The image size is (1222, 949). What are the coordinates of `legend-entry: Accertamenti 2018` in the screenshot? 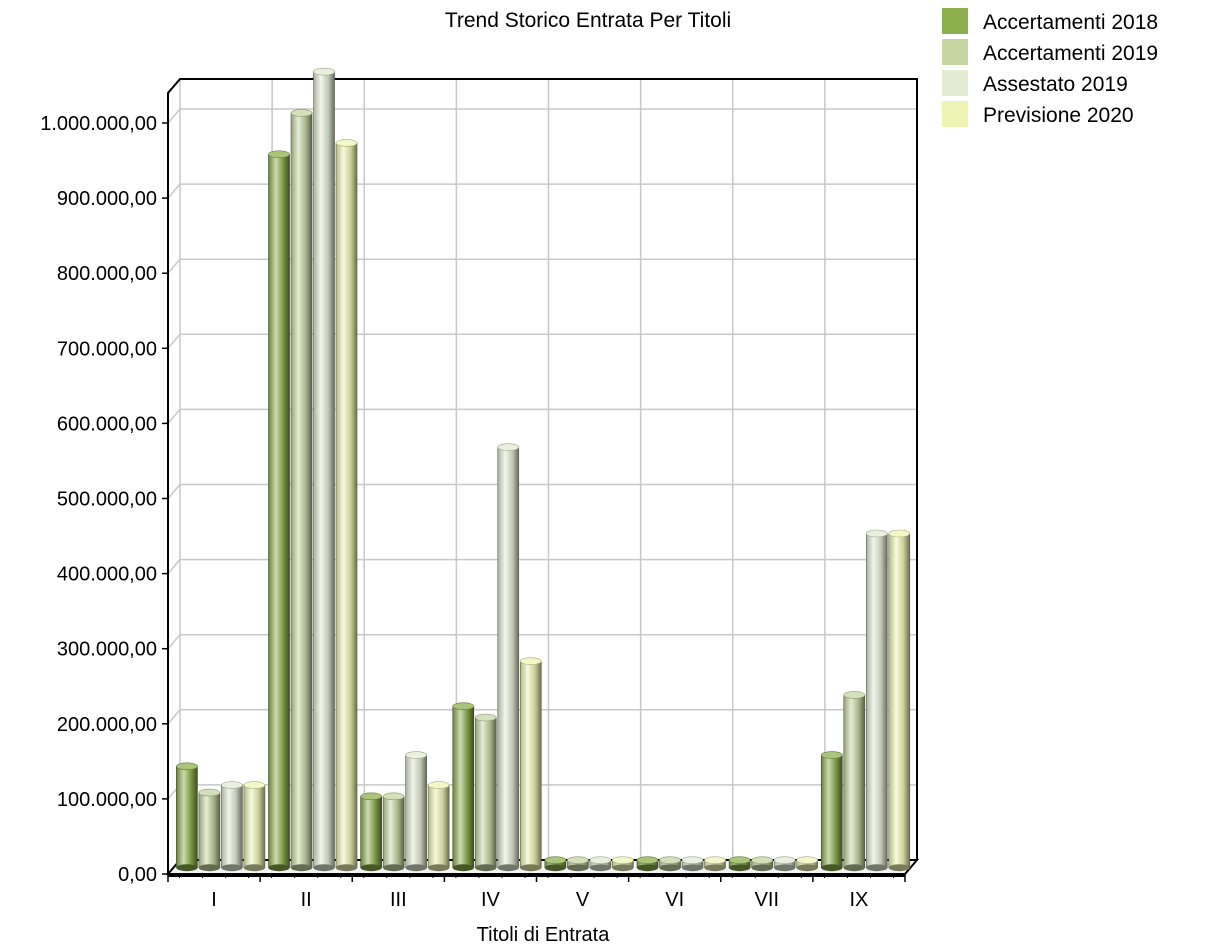 It's located at (1050, 21).